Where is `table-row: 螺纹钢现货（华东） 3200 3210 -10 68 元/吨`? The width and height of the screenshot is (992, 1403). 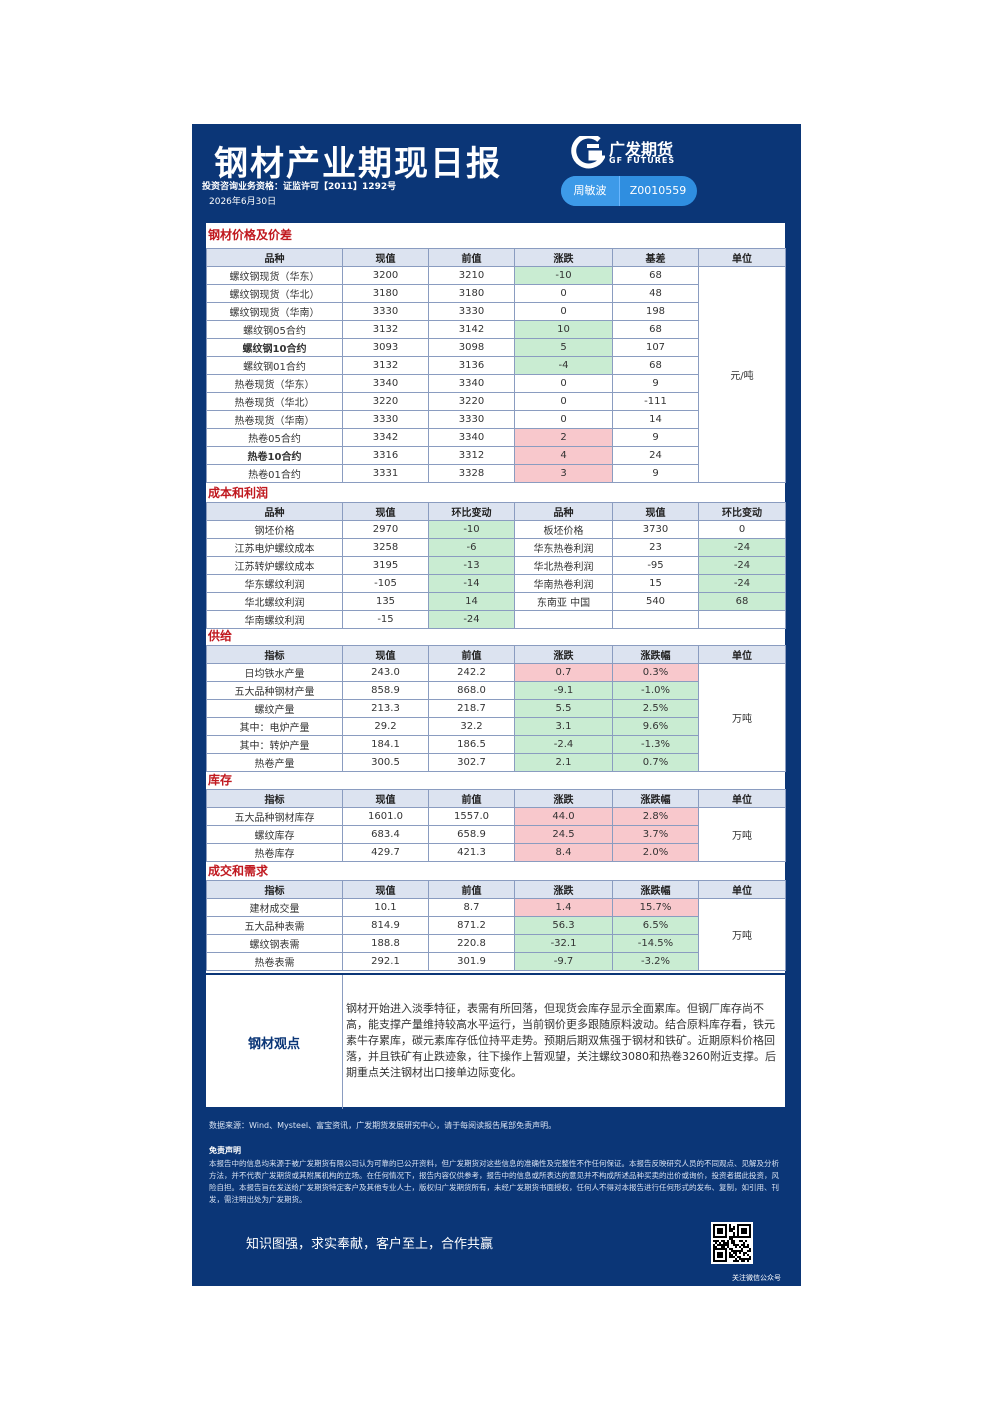
table-row: 螺纹钢现货（华东） 3200 3210 -10 68 元/吨 is located at coordinates (496, 374).